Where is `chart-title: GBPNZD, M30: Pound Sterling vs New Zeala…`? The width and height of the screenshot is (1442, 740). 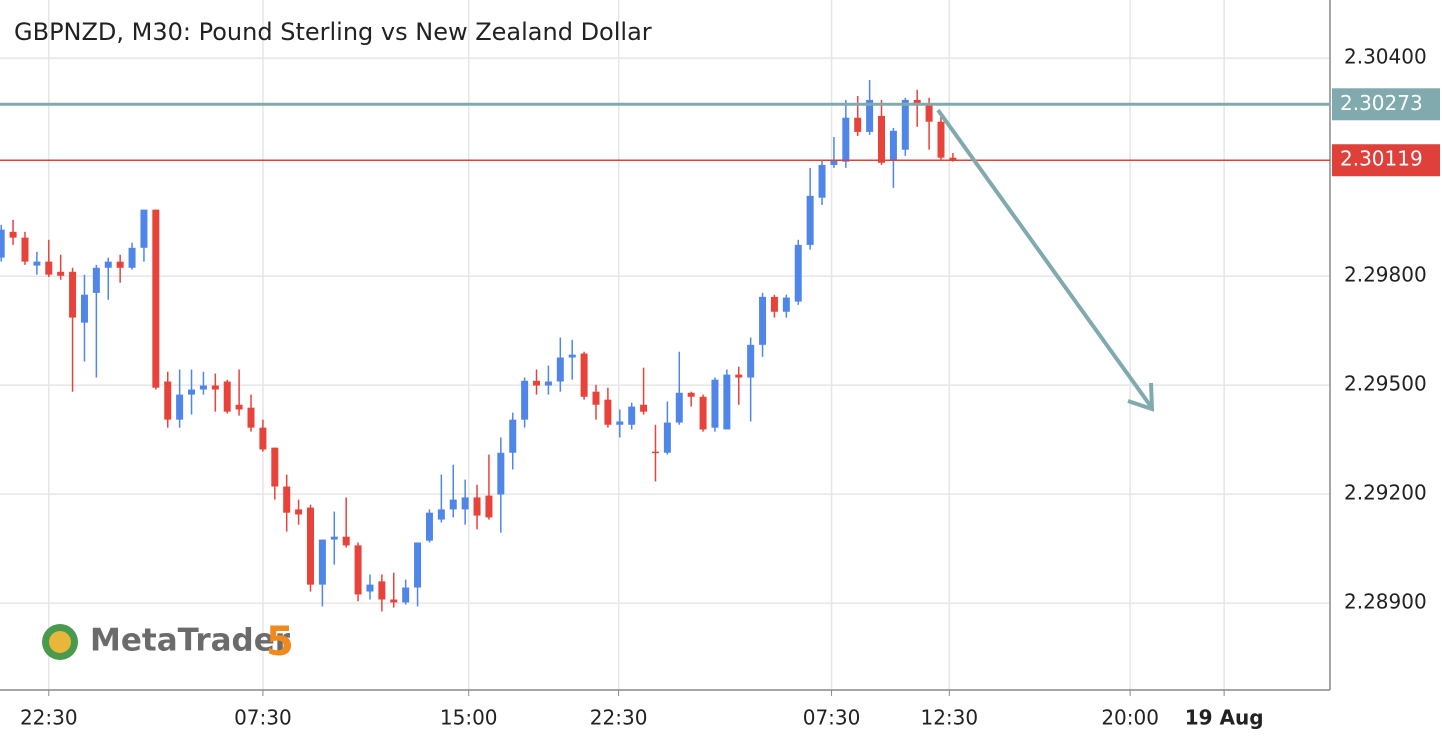
chart-title: GBPNZD, M30: Pound Sterling vs New Zeala… is located at coordinates (333, 32).